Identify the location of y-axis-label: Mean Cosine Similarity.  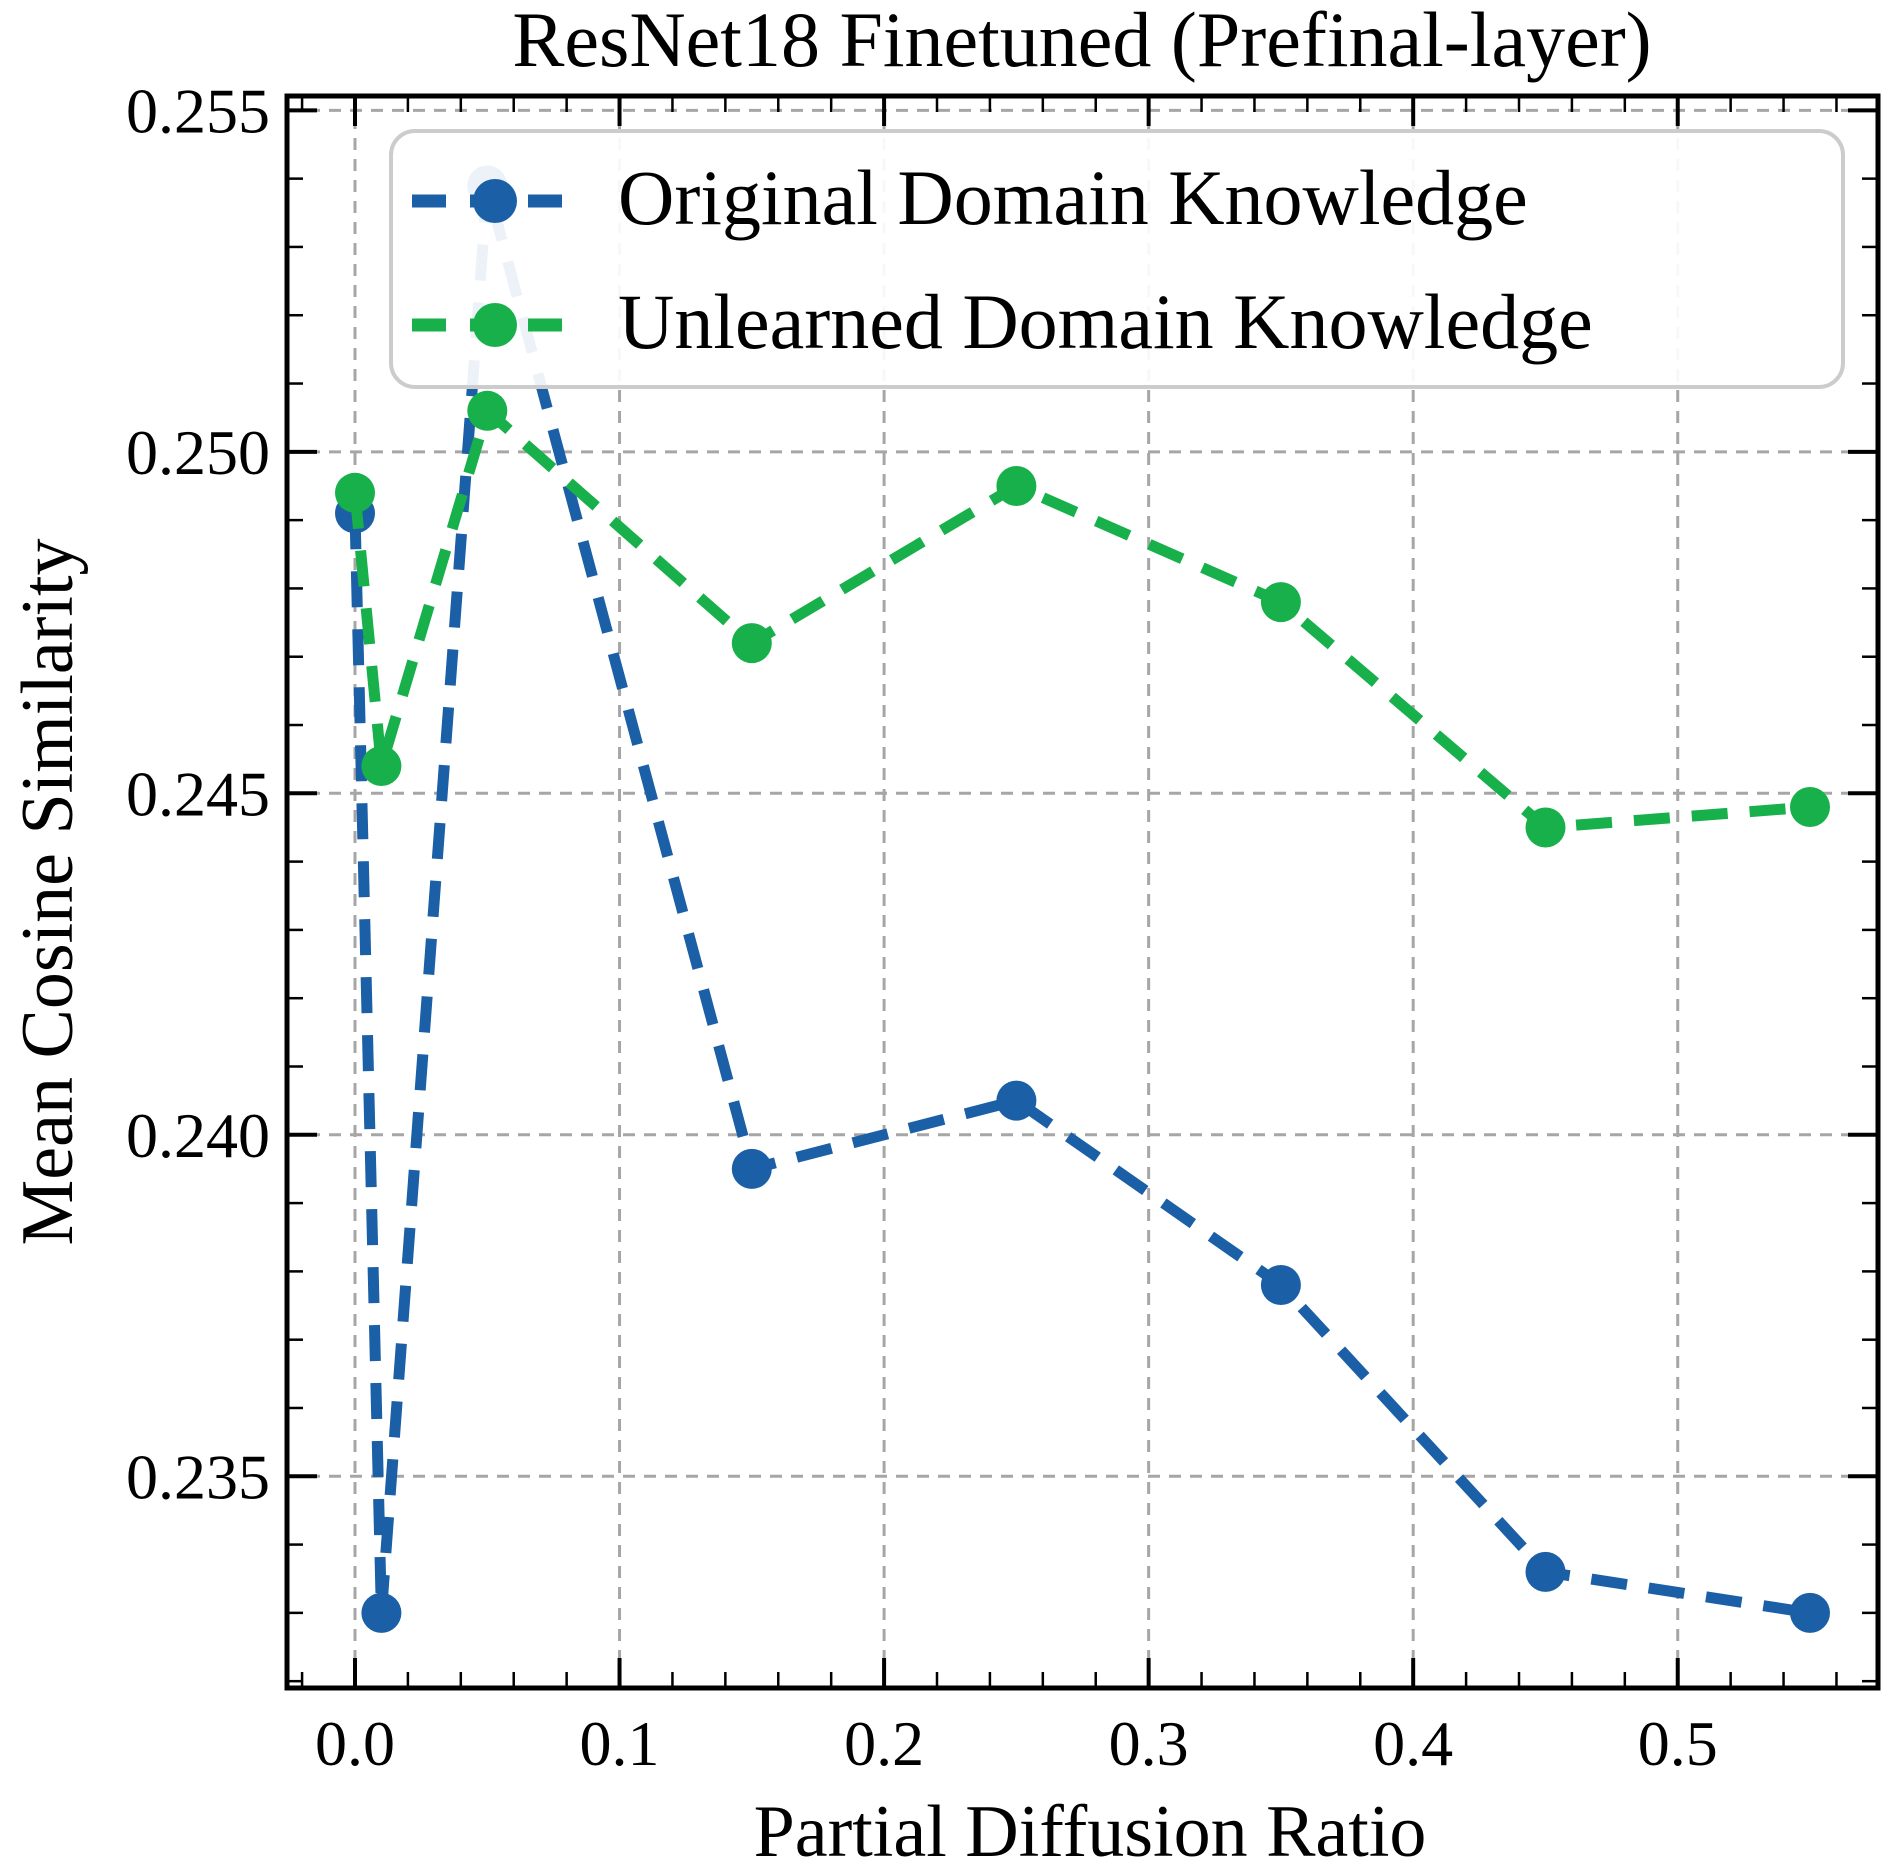
(48, 891).